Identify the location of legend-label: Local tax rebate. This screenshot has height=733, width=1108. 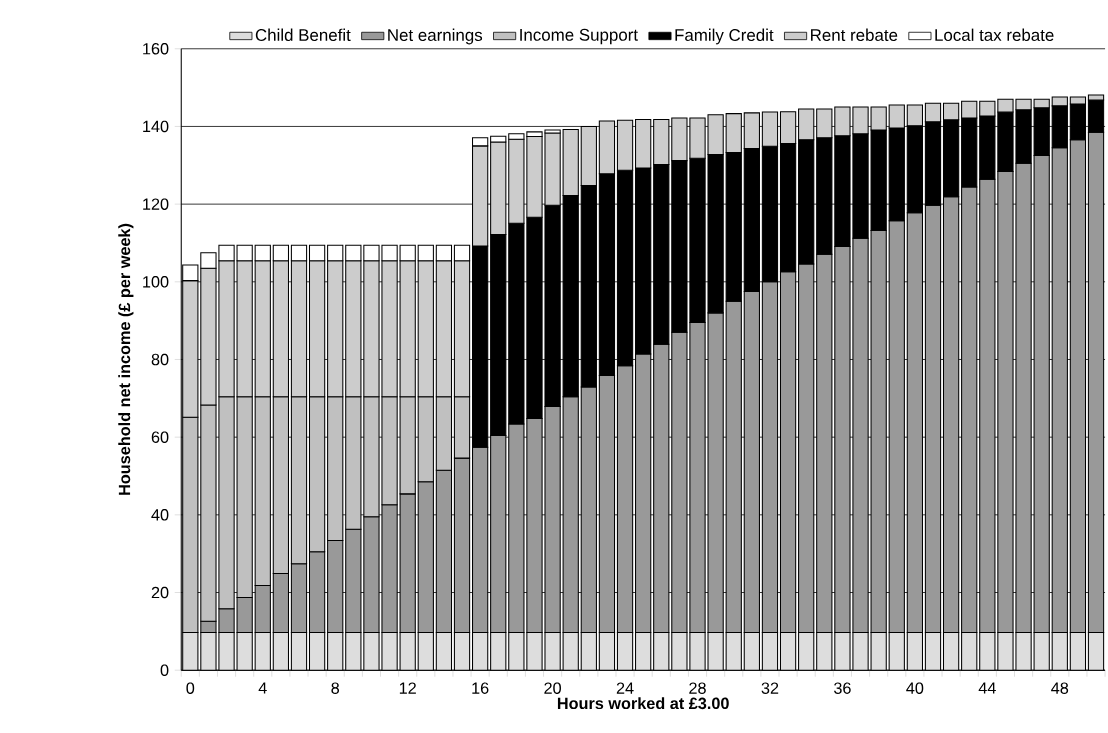
(994, 35).